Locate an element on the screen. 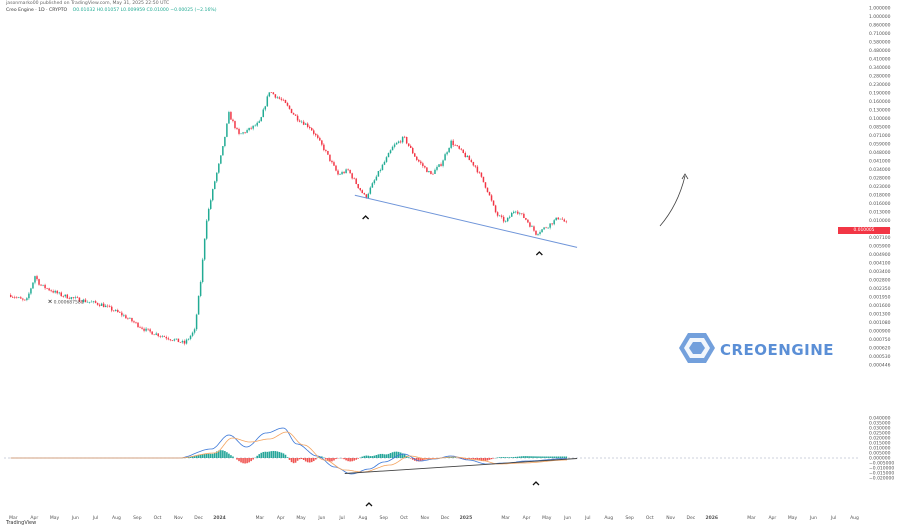  macd-lines is located at coordinates (288, 451).